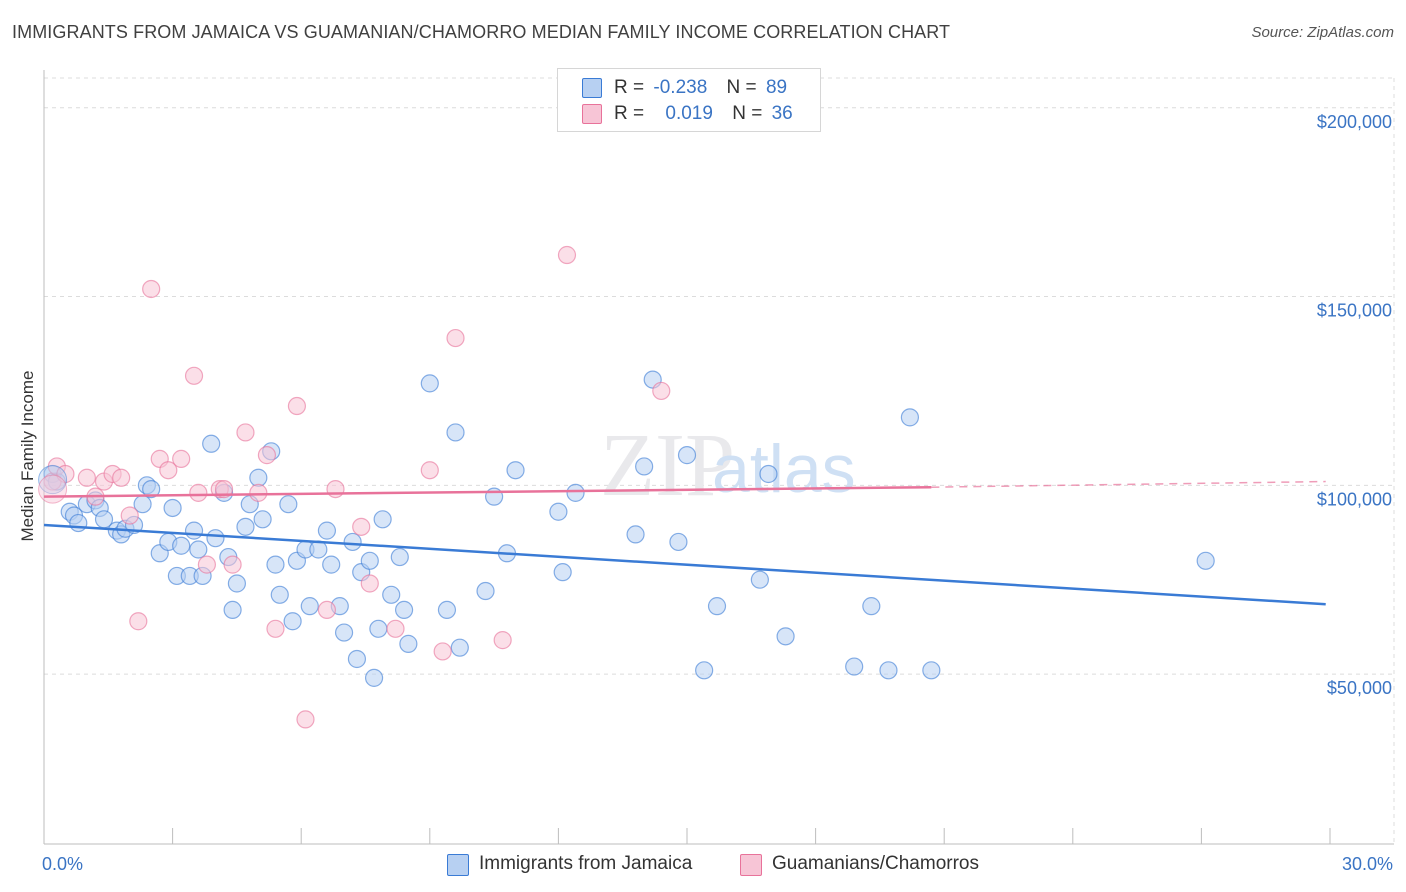 Image resolution: width=1406 pixels, height=892 pixels. What do you see at coordinates (875, 863) in the screenshot?
I see `bottom-legend-label: Guamanians/Chamorros` at bounding box center [875, 863].